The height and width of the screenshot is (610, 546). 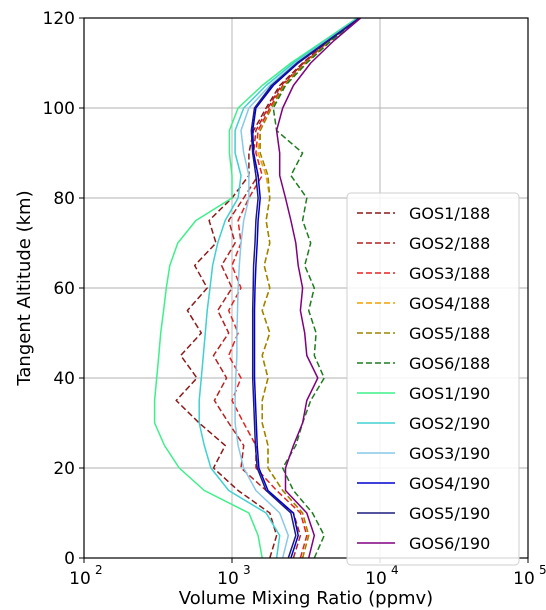 What do you see at coordinates (59, 109) in the screenshot?
I see `y-tick-label: 100` at bounding box center [59, 109].